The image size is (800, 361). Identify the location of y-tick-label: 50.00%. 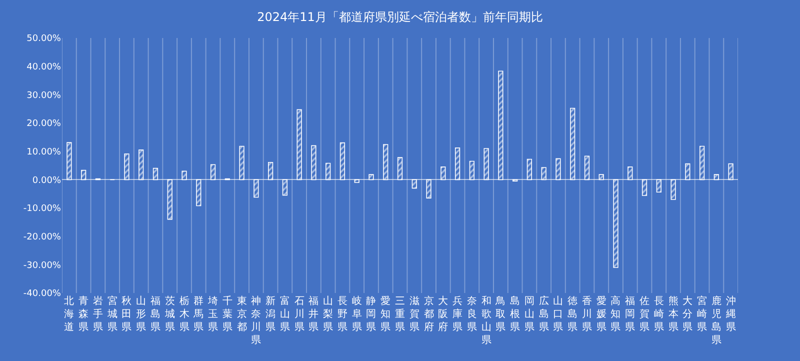
(44, 39).